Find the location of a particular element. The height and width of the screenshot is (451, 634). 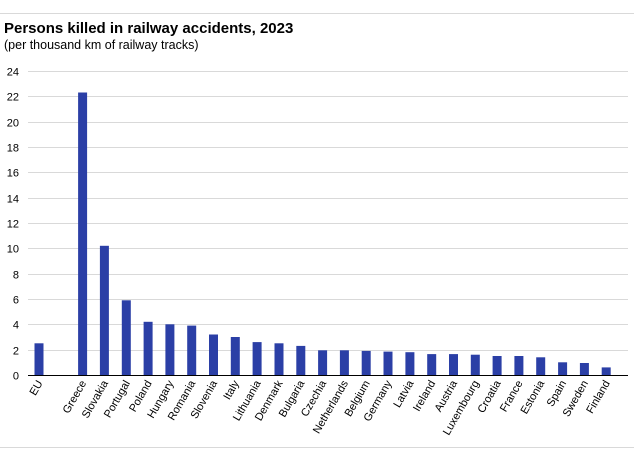

y-tick-label: 16 is located at coordinates (13, 174).